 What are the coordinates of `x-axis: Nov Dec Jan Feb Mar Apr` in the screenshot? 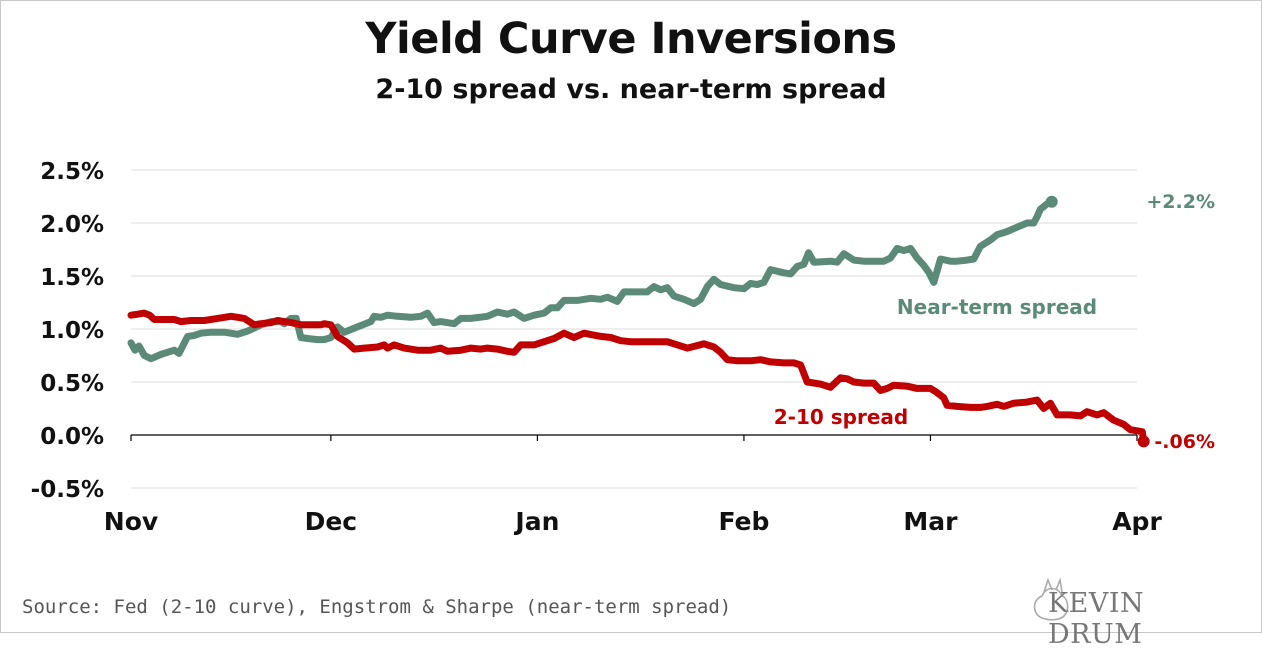 It's located at (633, 485).